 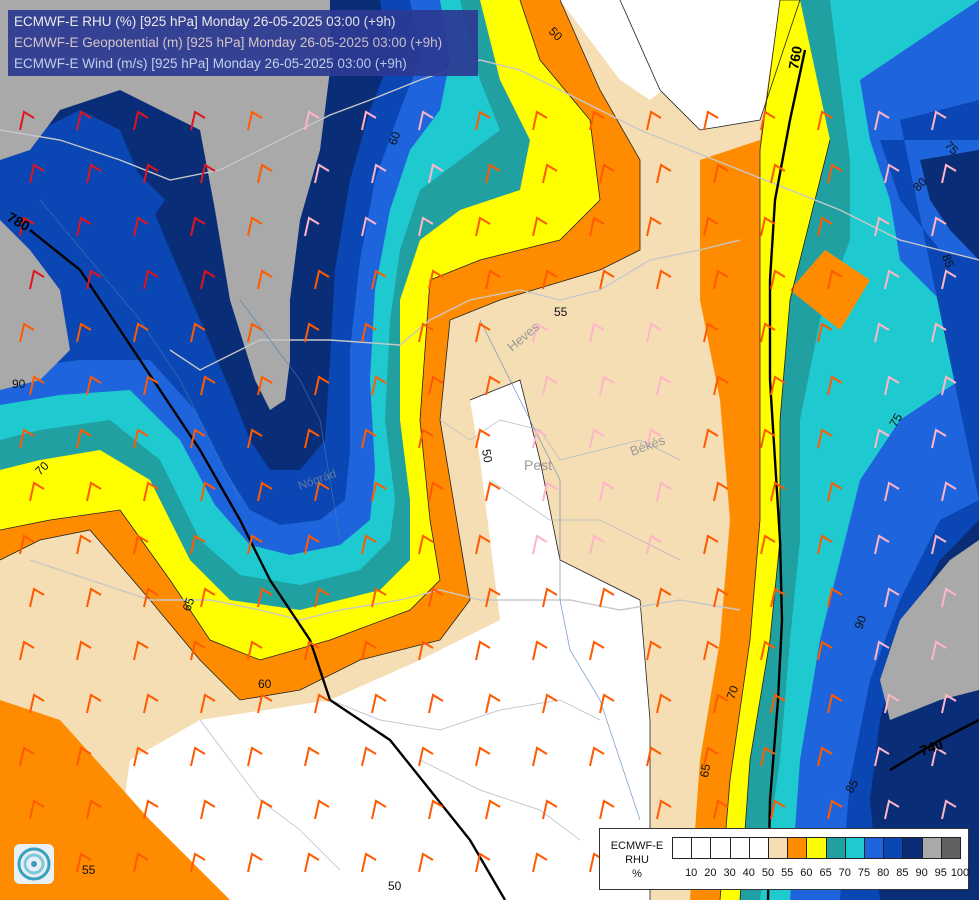 I want to click on geo-label-740: 740, so click(x=932, y=747).